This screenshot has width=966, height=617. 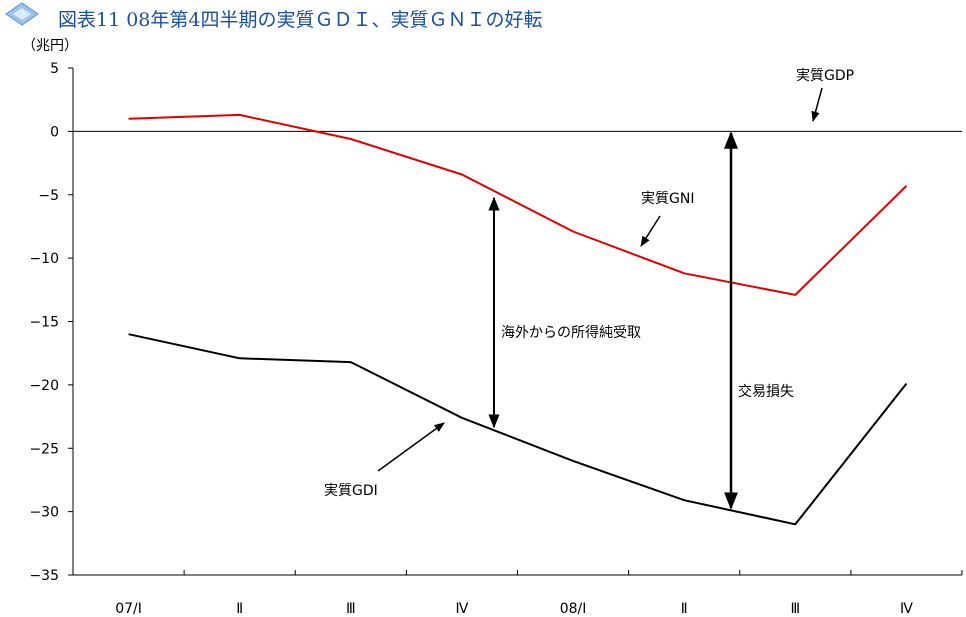 What do you see at coordinates (48, 196) in the screenshot?
I see `y-tick-label: −5` at bounding box center [48, 196].